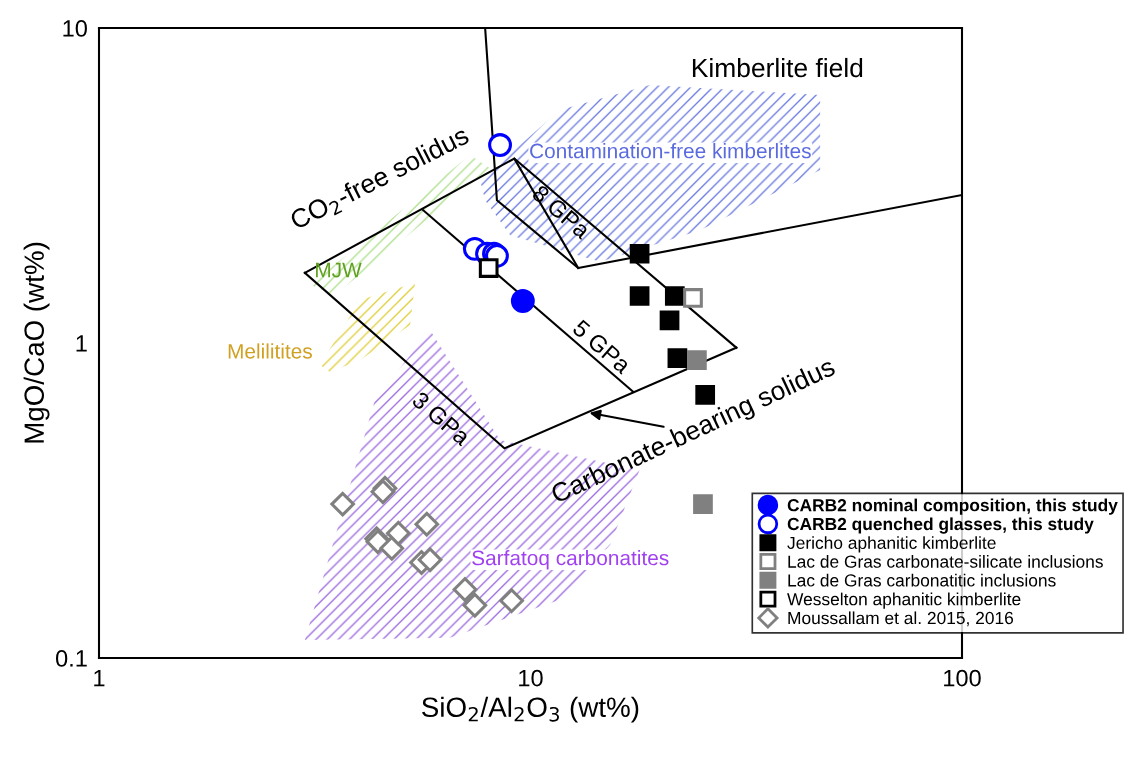  What do you see at coordinates (904, 600) in the screenshot?
I see `legend-label: Wesselton aphanitic kimberlite` at bounding box center [904, 600].